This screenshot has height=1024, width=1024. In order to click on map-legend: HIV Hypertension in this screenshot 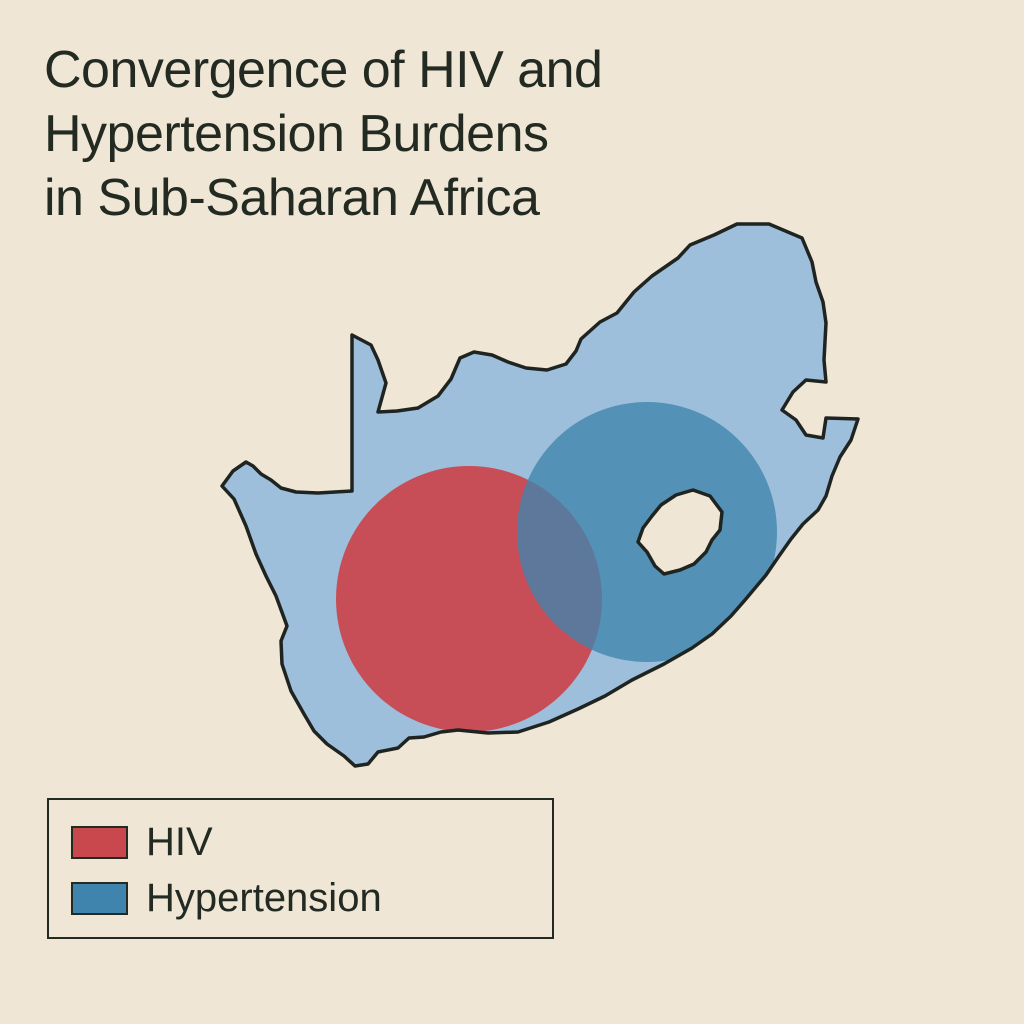, I will do `click(300, 868)`.